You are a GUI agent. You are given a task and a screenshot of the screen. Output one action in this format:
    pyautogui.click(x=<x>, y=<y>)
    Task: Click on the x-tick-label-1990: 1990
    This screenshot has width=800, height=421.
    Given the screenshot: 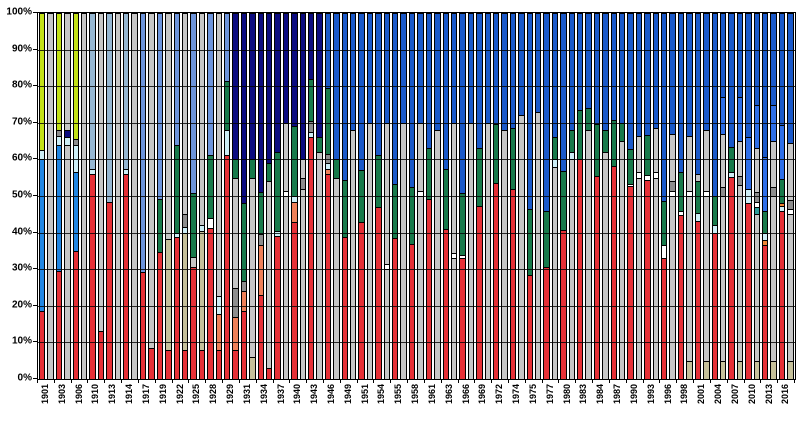 What is the action you would take?
    pyautogui.click(x=633, y=394)
    